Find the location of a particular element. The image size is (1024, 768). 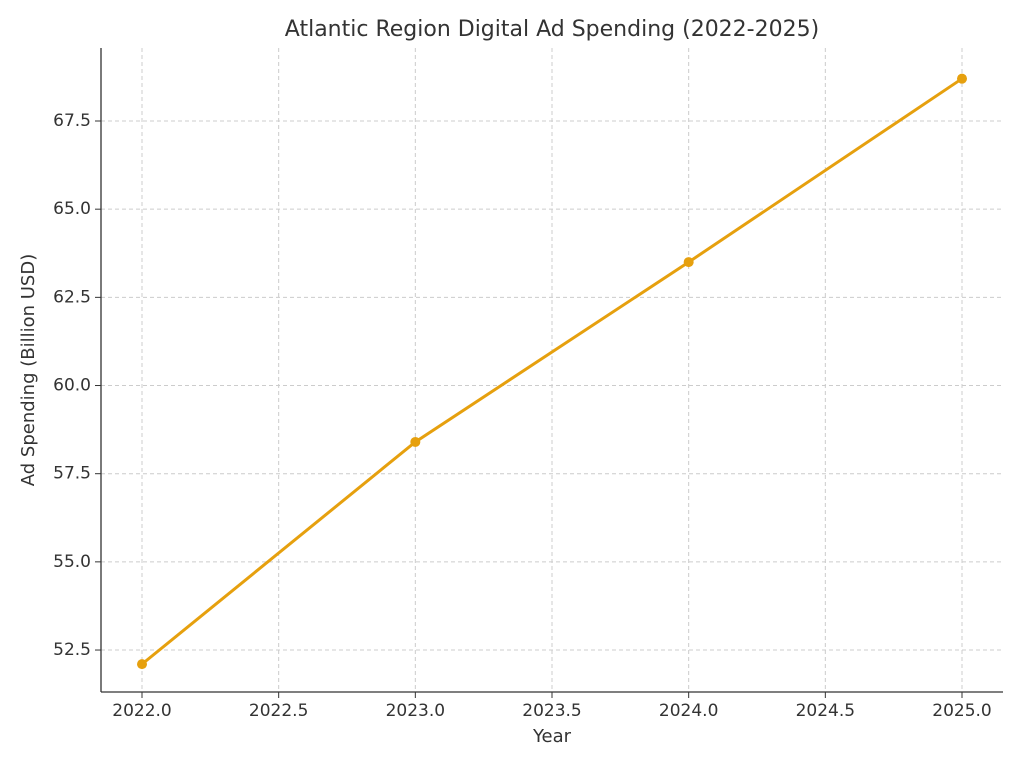

x-tick-label: 2022.5 is located at coordinates (278, 711).